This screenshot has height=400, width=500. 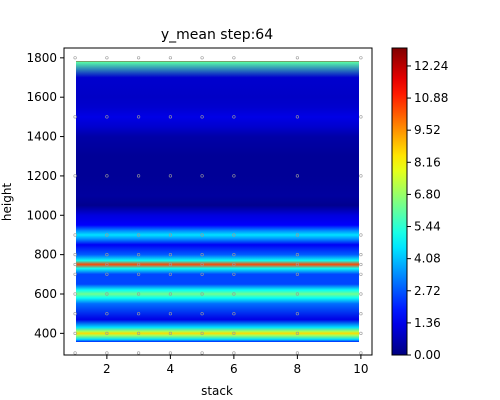 I want to click on y-tick-label: 1600, so click(x=41, y=97).